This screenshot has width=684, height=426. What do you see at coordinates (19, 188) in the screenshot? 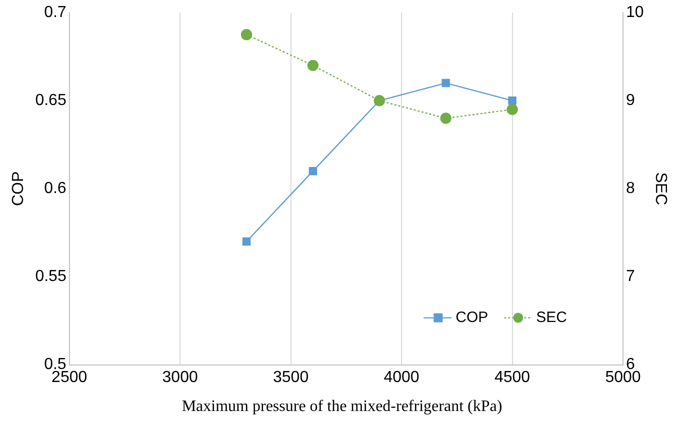
I see `y-axis-title: COP` at bounding box center [19, 188].